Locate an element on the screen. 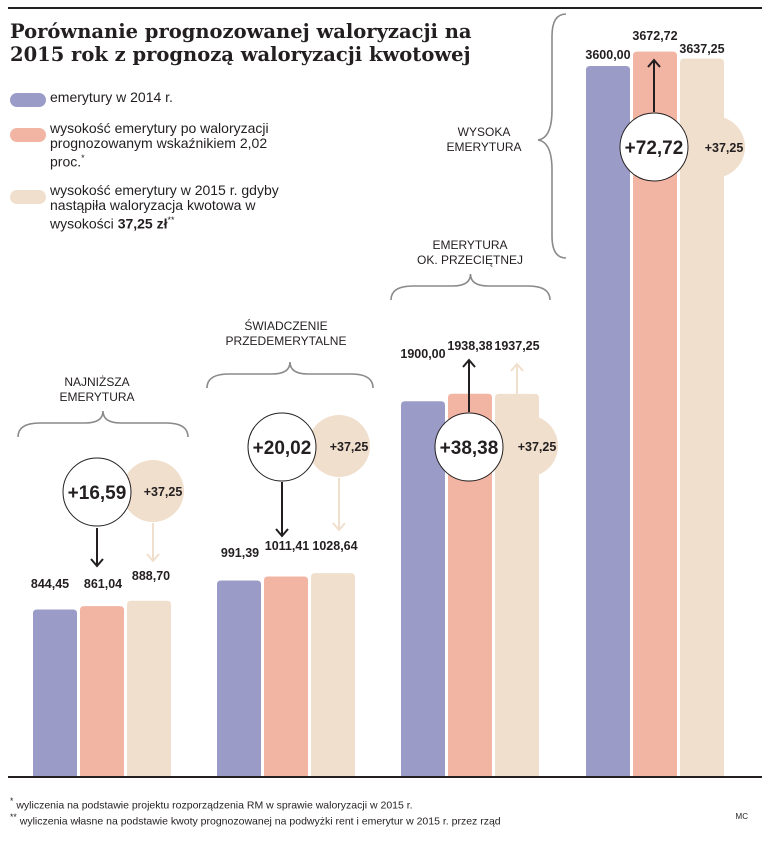 Image resolution: width=770 pixels, height=843 pixels. percent-circle-g1 is located at coordinates (282, 447).